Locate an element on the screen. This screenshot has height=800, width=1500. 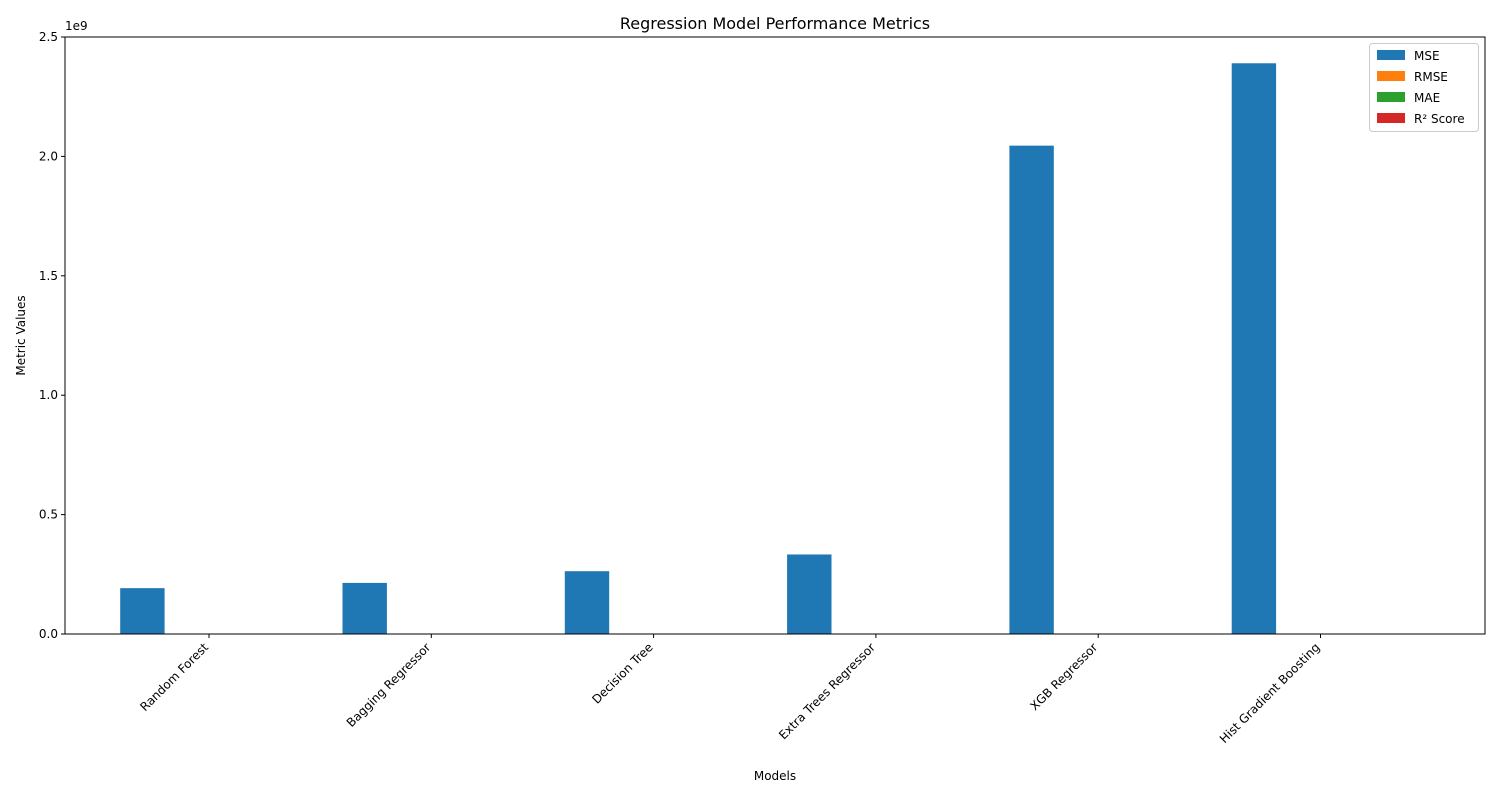
chart-title: Regression Model Performance Metrics is located at coordinates (775, 23).